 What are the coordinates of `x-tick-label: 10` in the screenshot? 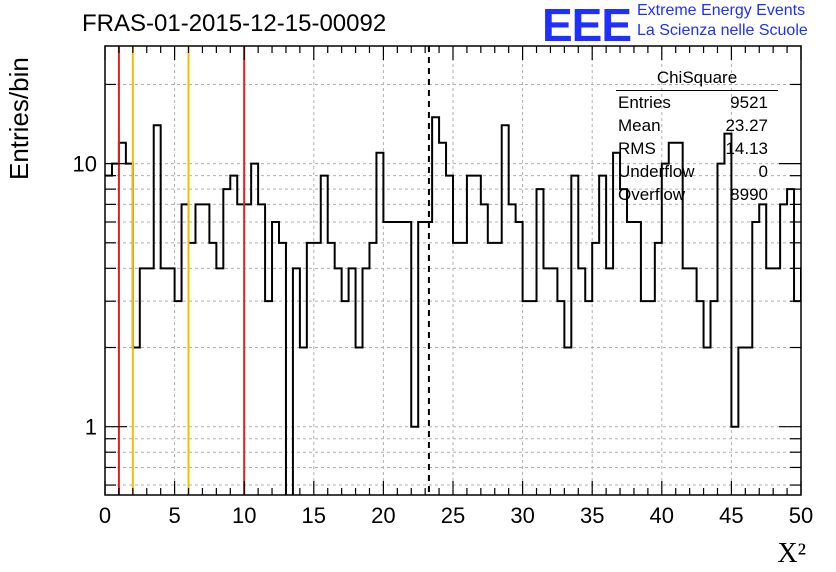 It's located at (244, 515).